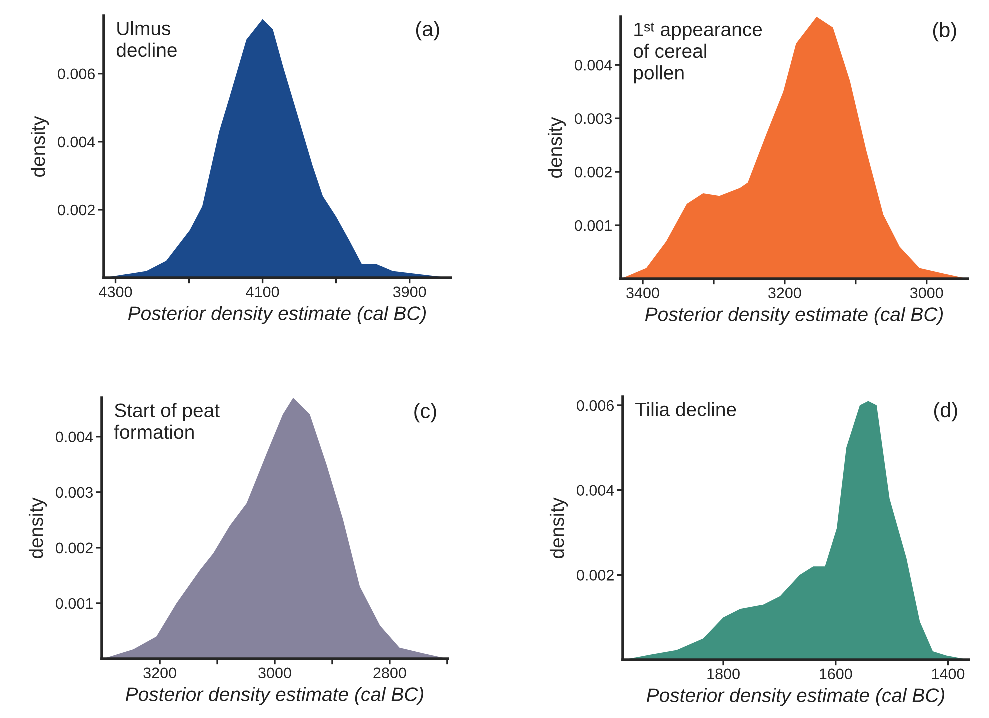  Describe the element at coordinates (948, 674) in the screenshot. I see `x-tick-label: 1400` at that location.